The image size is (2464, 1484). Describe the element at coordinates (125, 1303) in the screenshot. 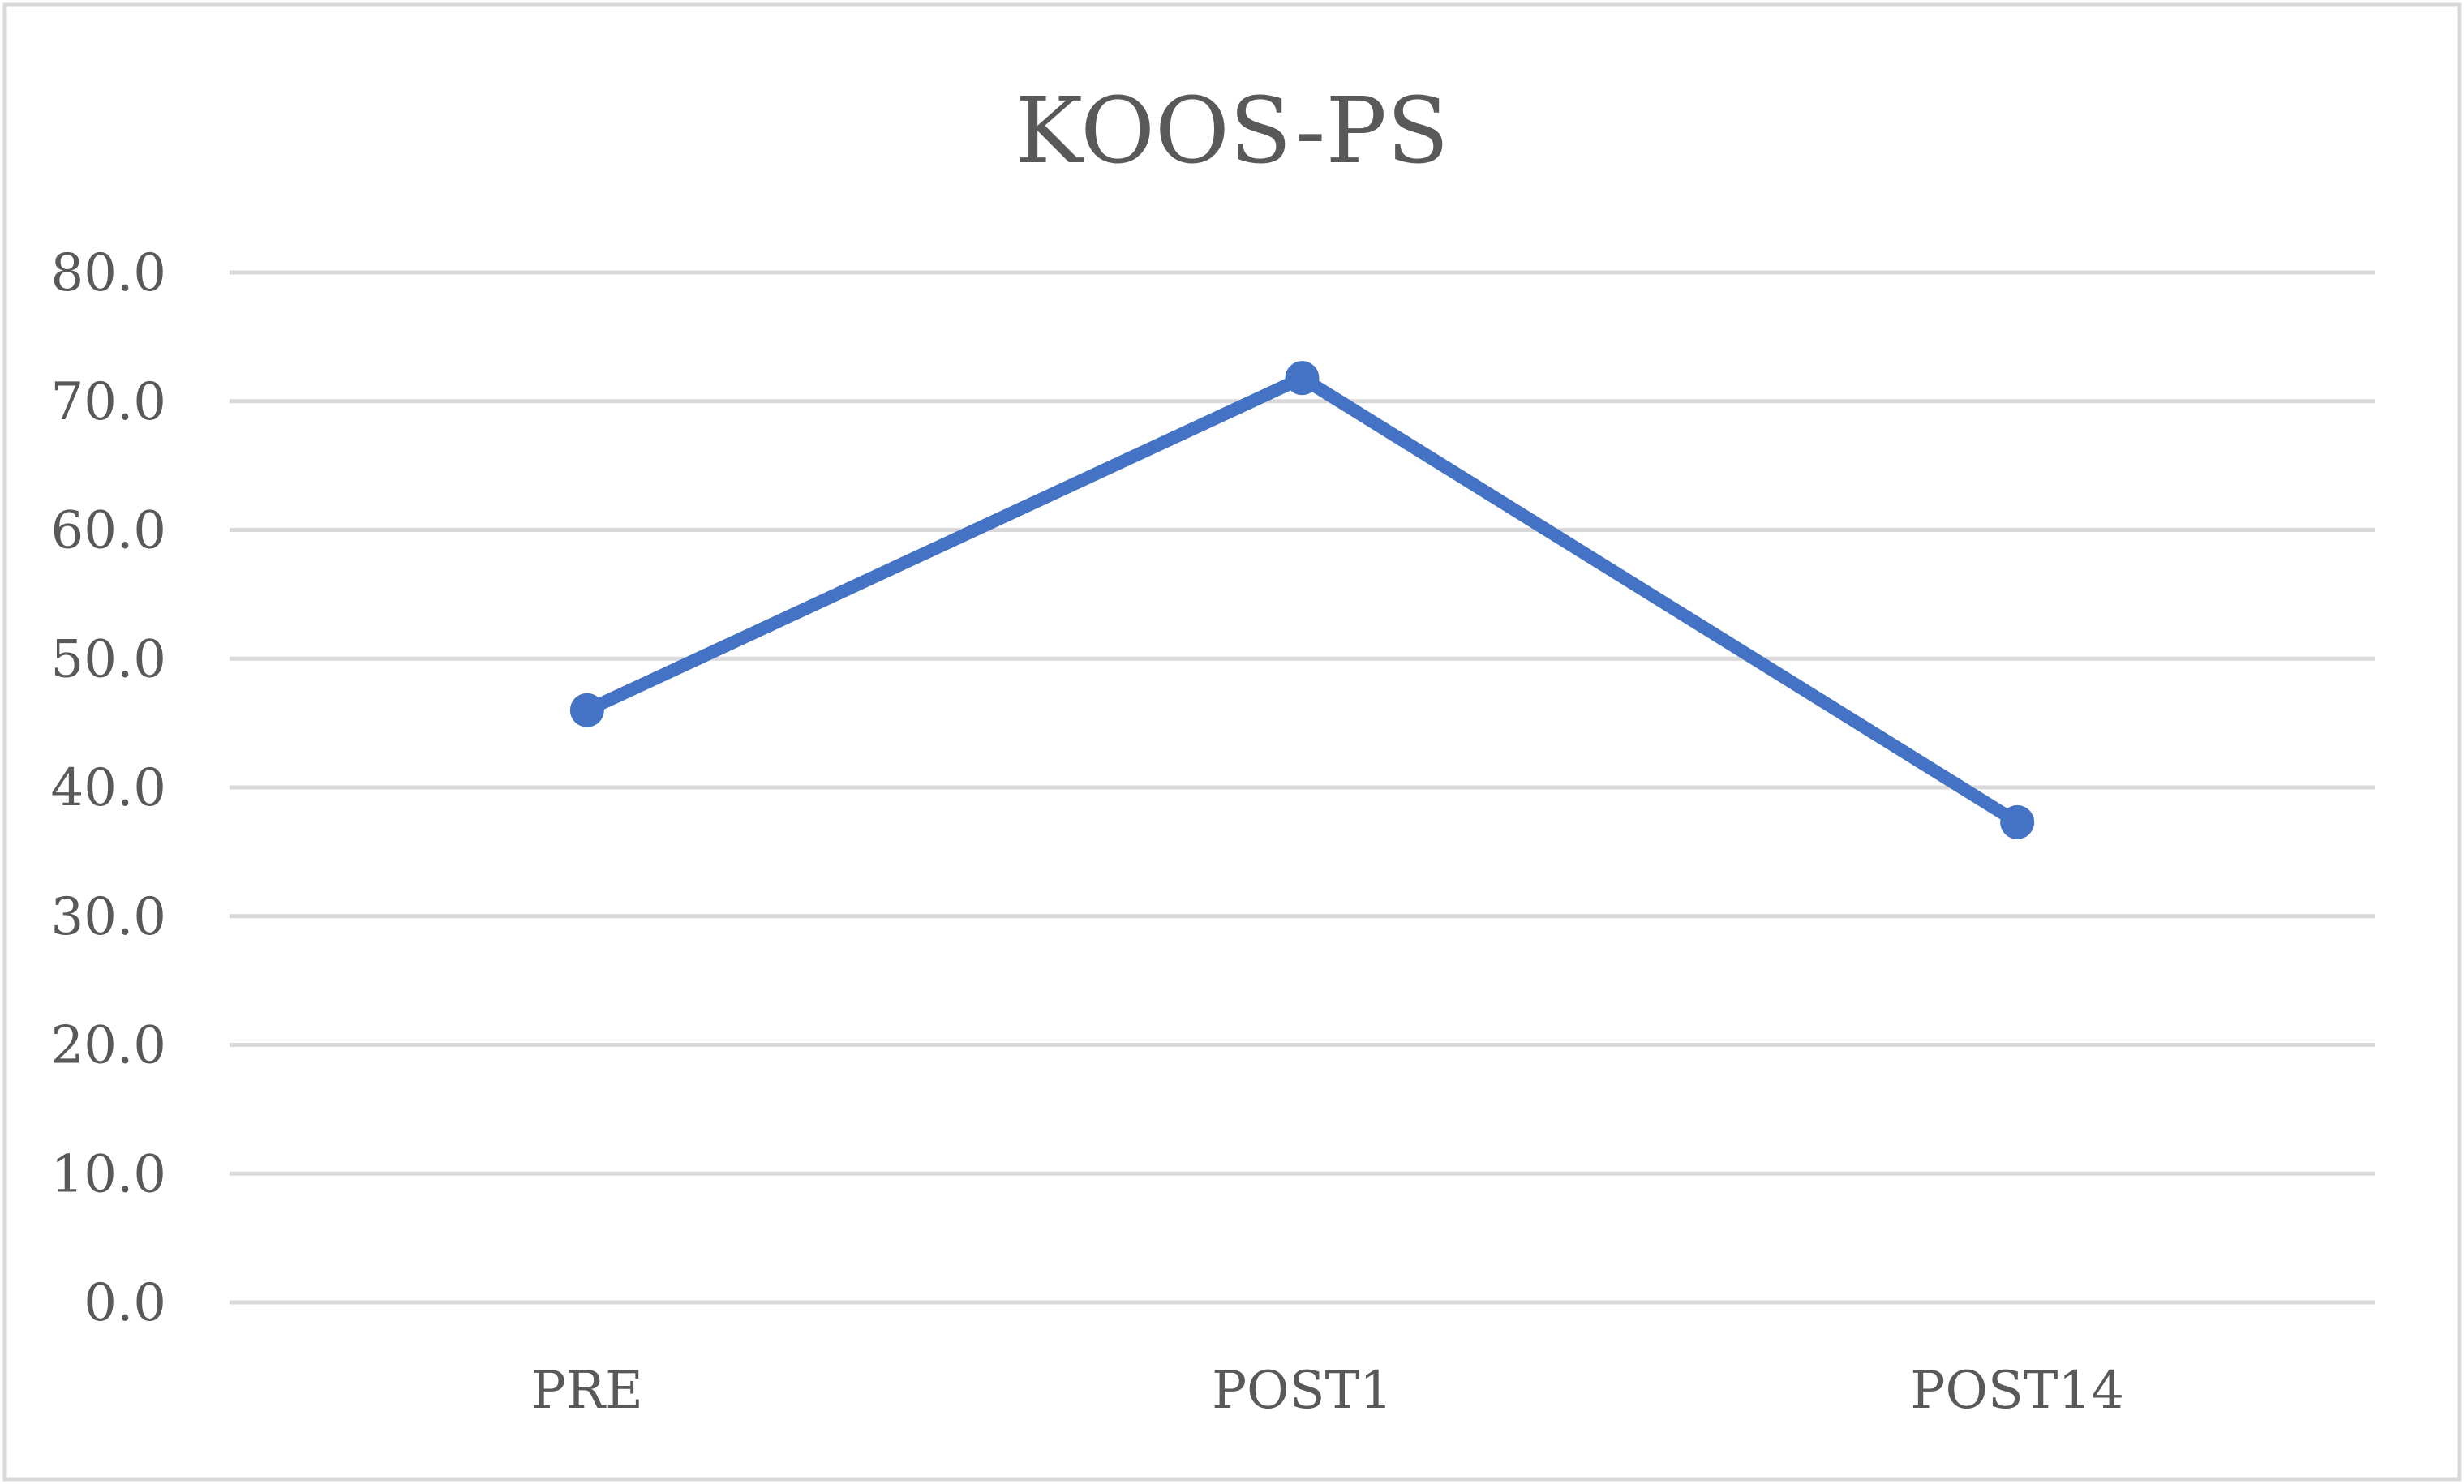

I see `y-tick-label: 0.0` at that location.